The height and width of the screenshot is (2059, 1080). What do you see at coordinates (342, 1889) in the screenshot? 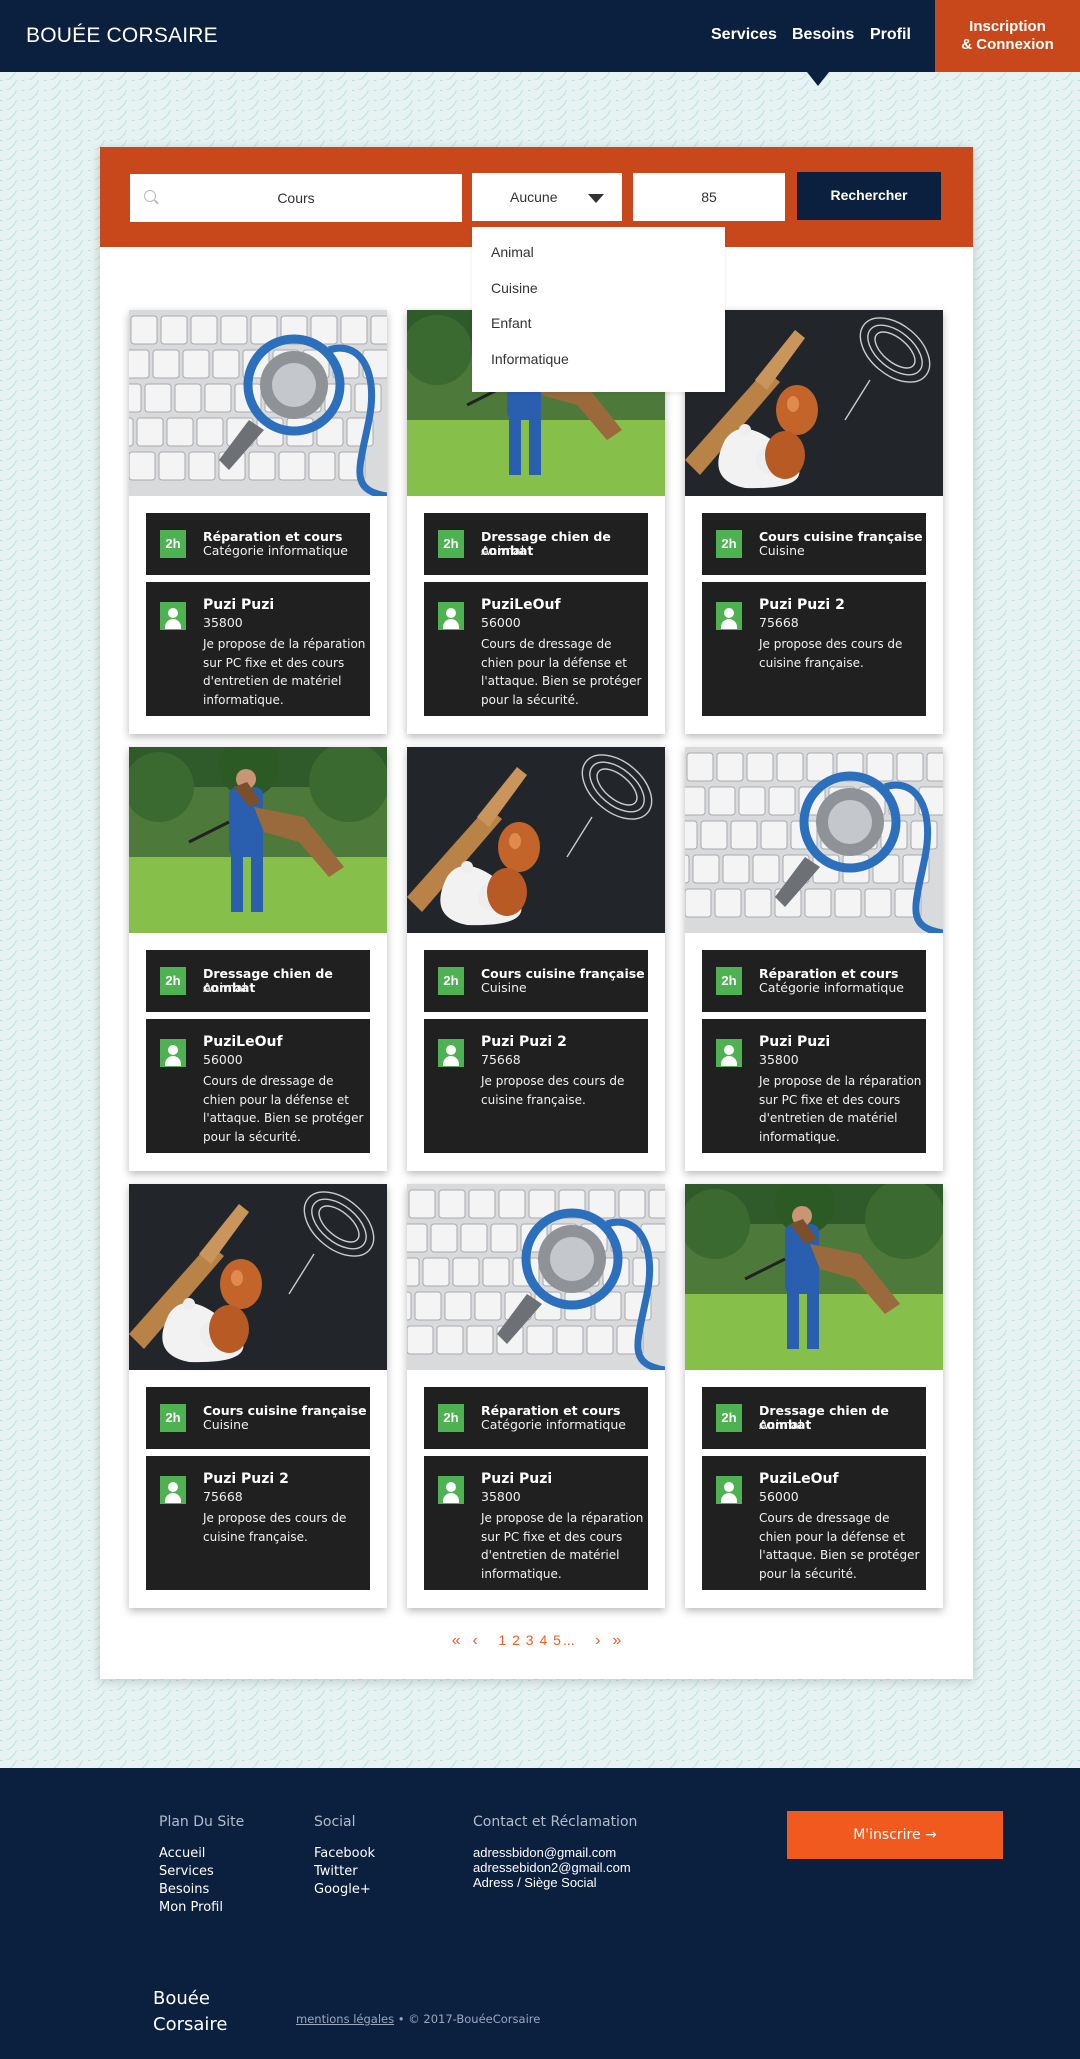
I see `footer-link-google-plus: Google+` at bounding box center [342, 1889].